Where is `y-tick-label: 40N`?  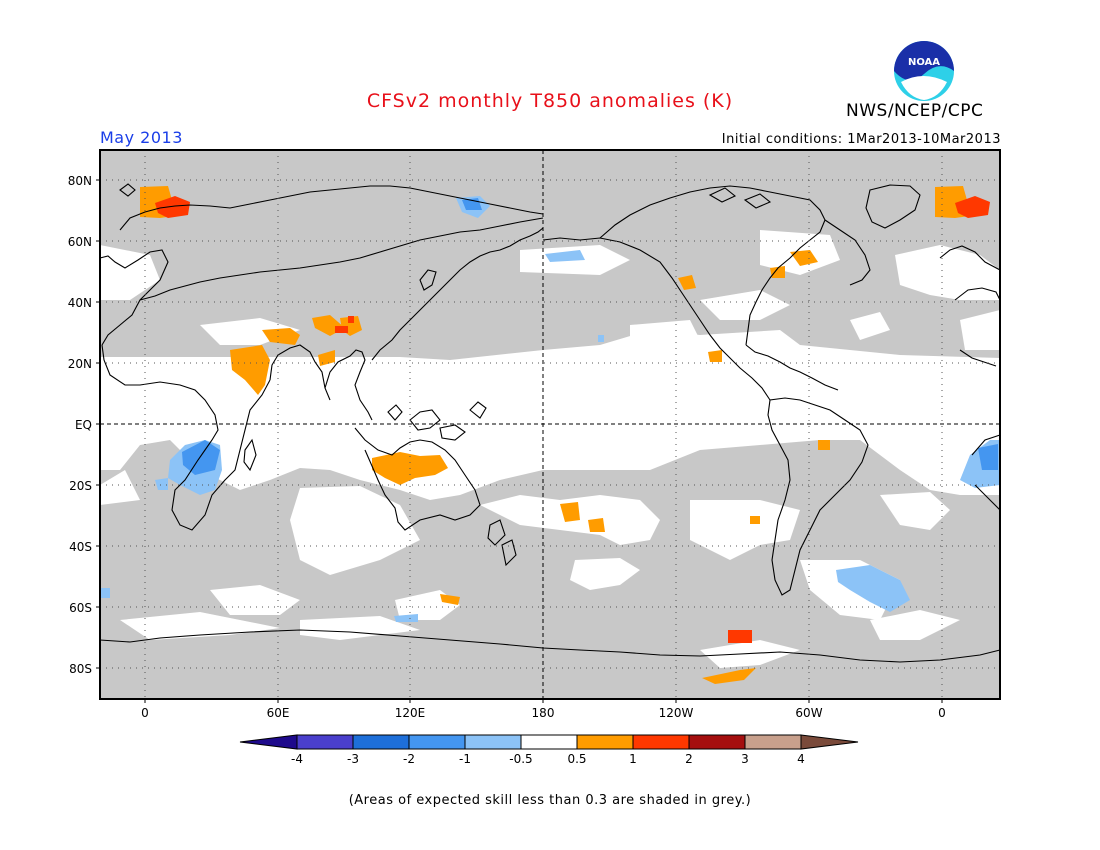
y-tick-label: 40N is located at coordinates (80, 303).